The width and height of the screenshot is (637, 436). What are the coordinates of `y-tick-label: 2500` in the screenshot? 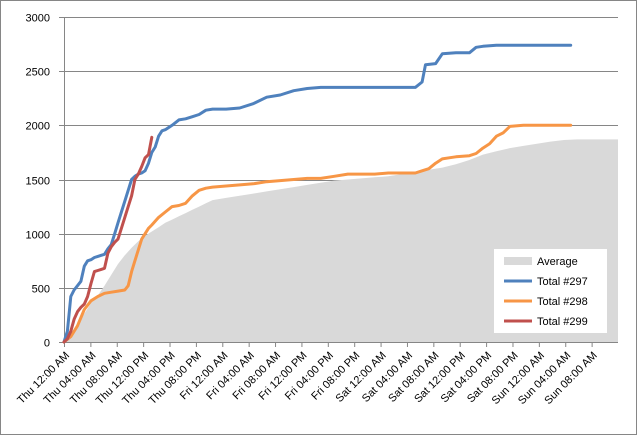 It's located at (38, 73).